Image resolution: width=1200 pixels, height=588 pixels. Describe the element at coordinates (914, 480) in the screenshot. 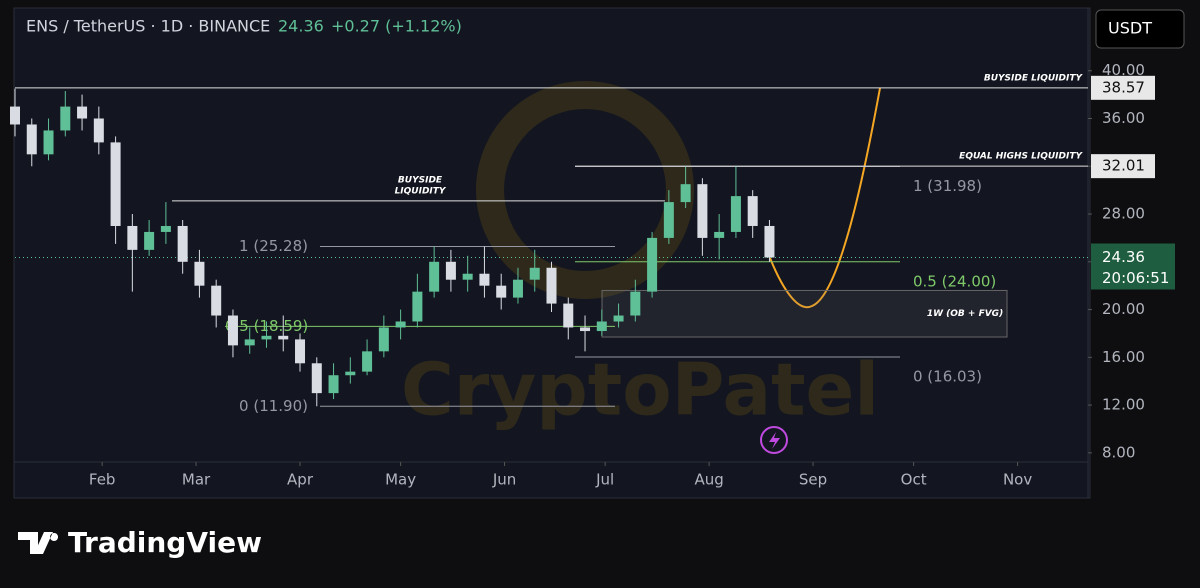

I see `x-tick-label: Oct` at that location.